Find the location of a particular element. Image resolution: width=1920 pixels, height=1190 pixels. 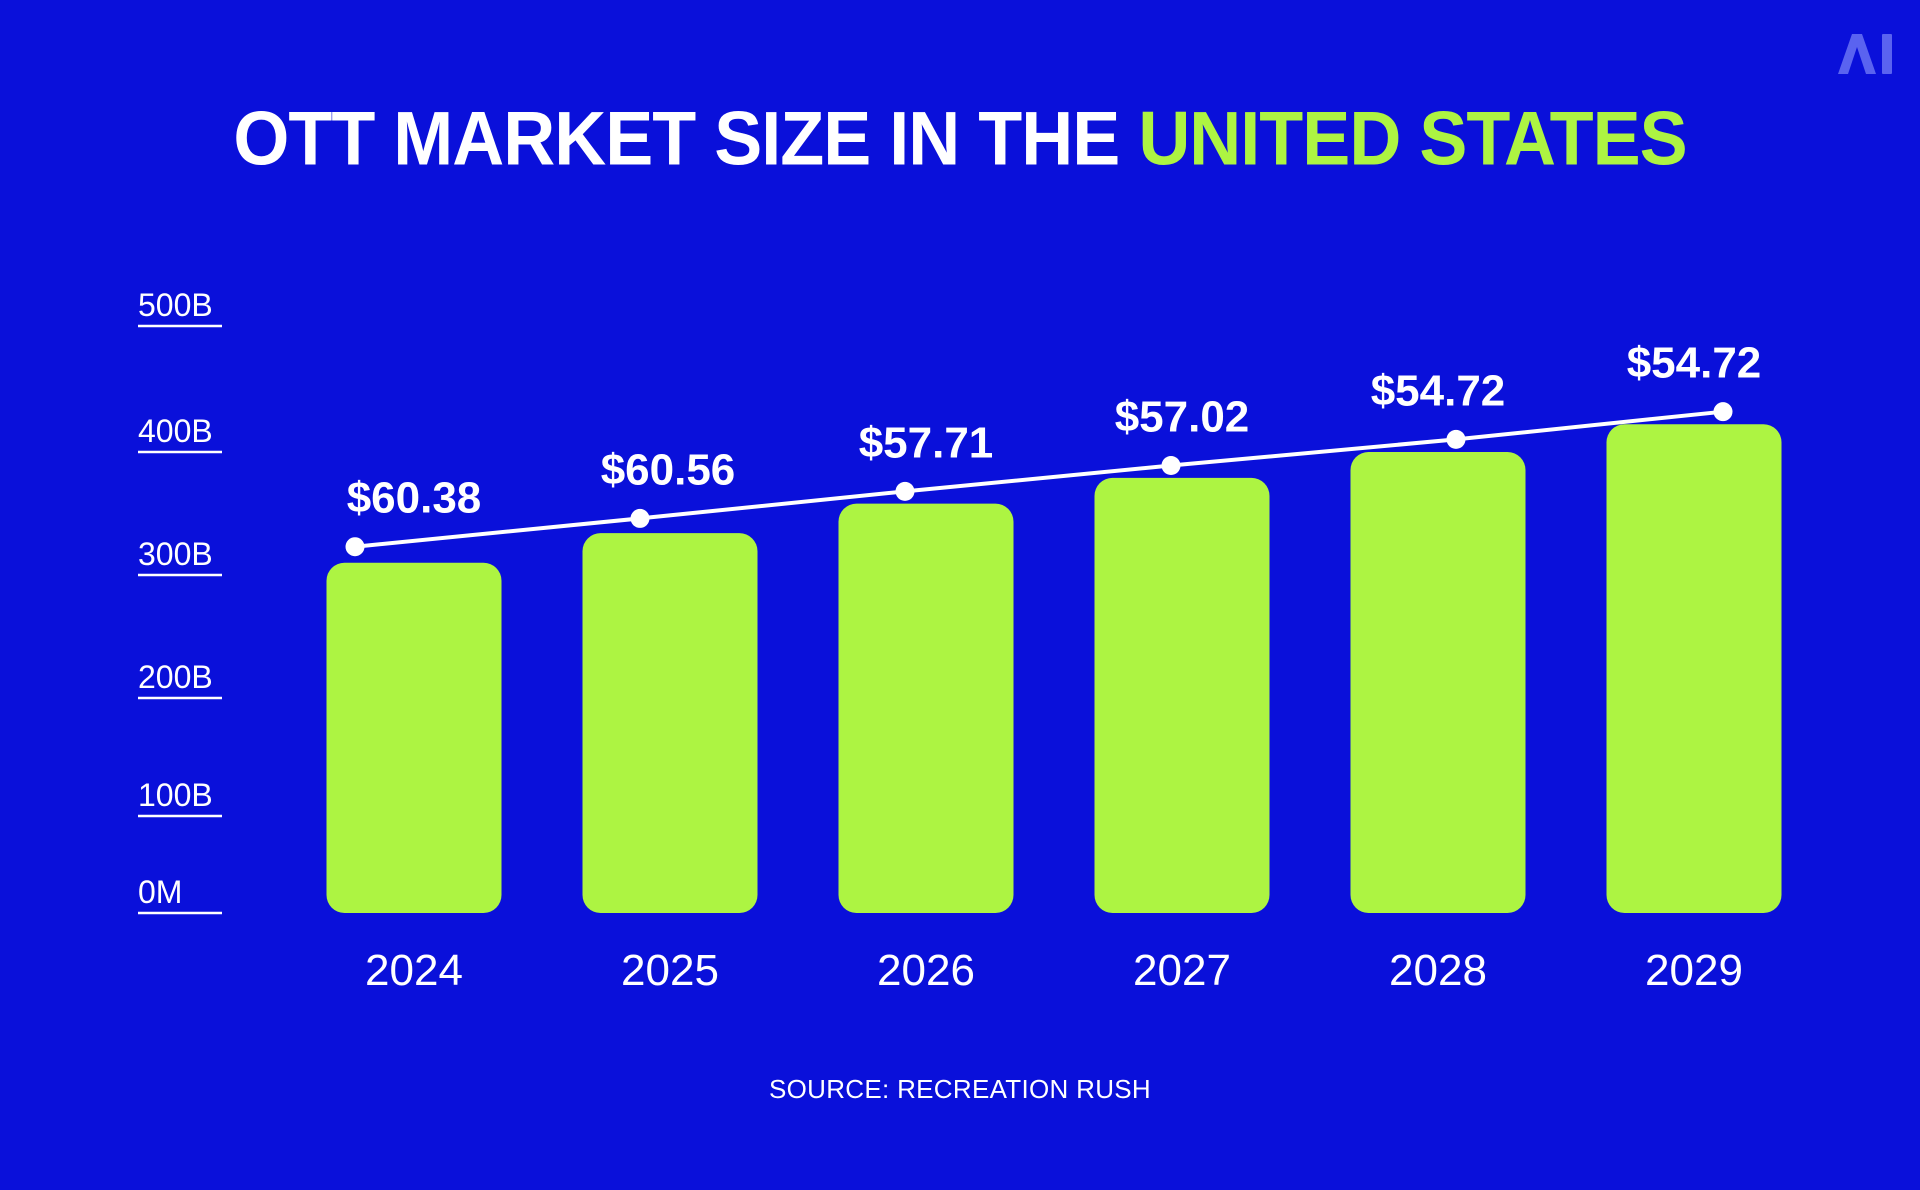

y-tick-label: 400B is located at coordinates (175, 431).